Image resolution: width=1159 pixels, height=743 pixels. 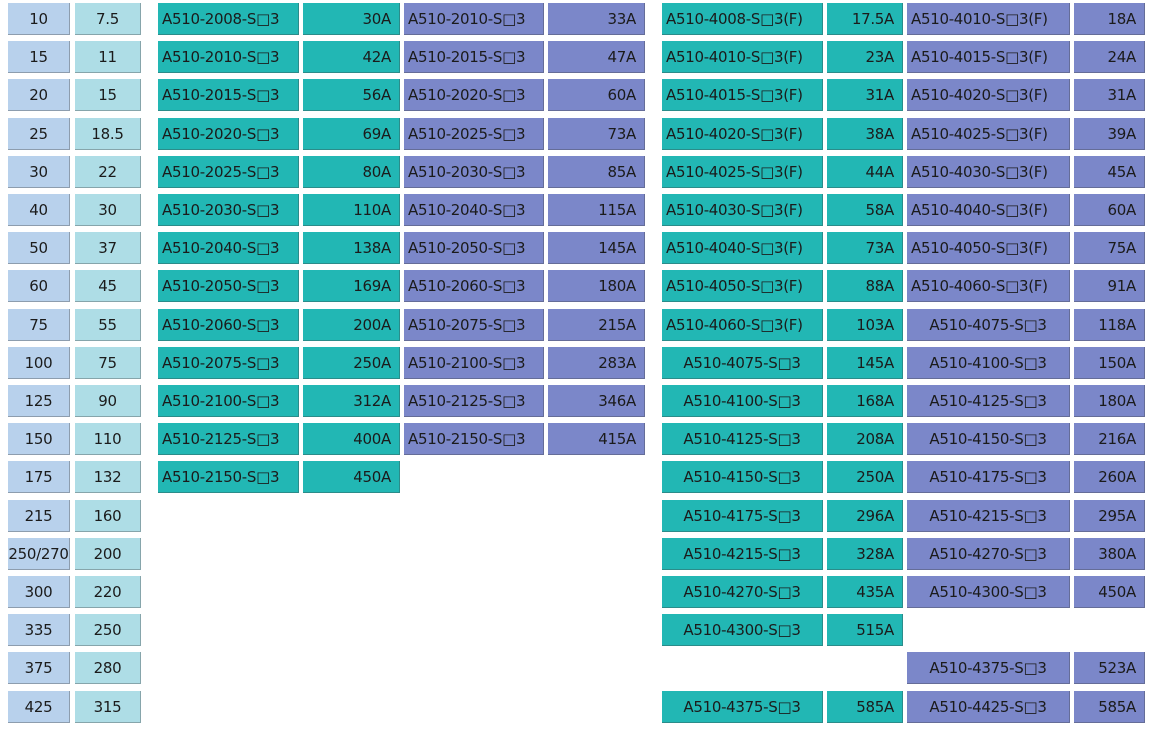 What do you see at coordinates (39, 248) in the screenshot?
I see `hp-cell: 50` at bounding box center [39, 248].